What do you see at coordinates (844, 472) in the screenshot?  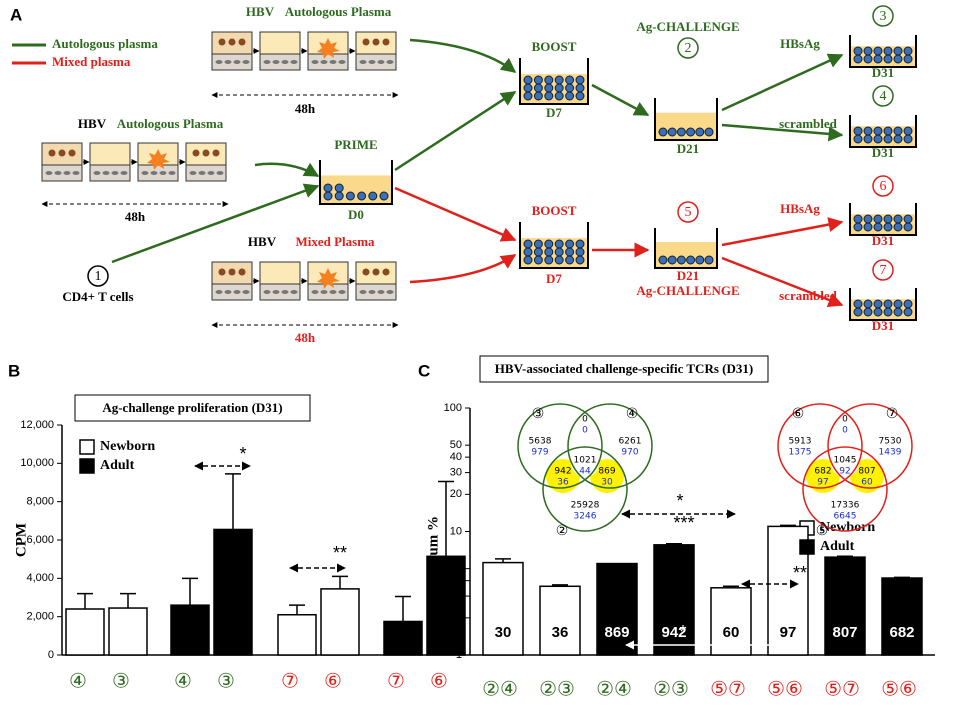 I see `venn-hbv-count: 92` at bounding box center [844, 472].